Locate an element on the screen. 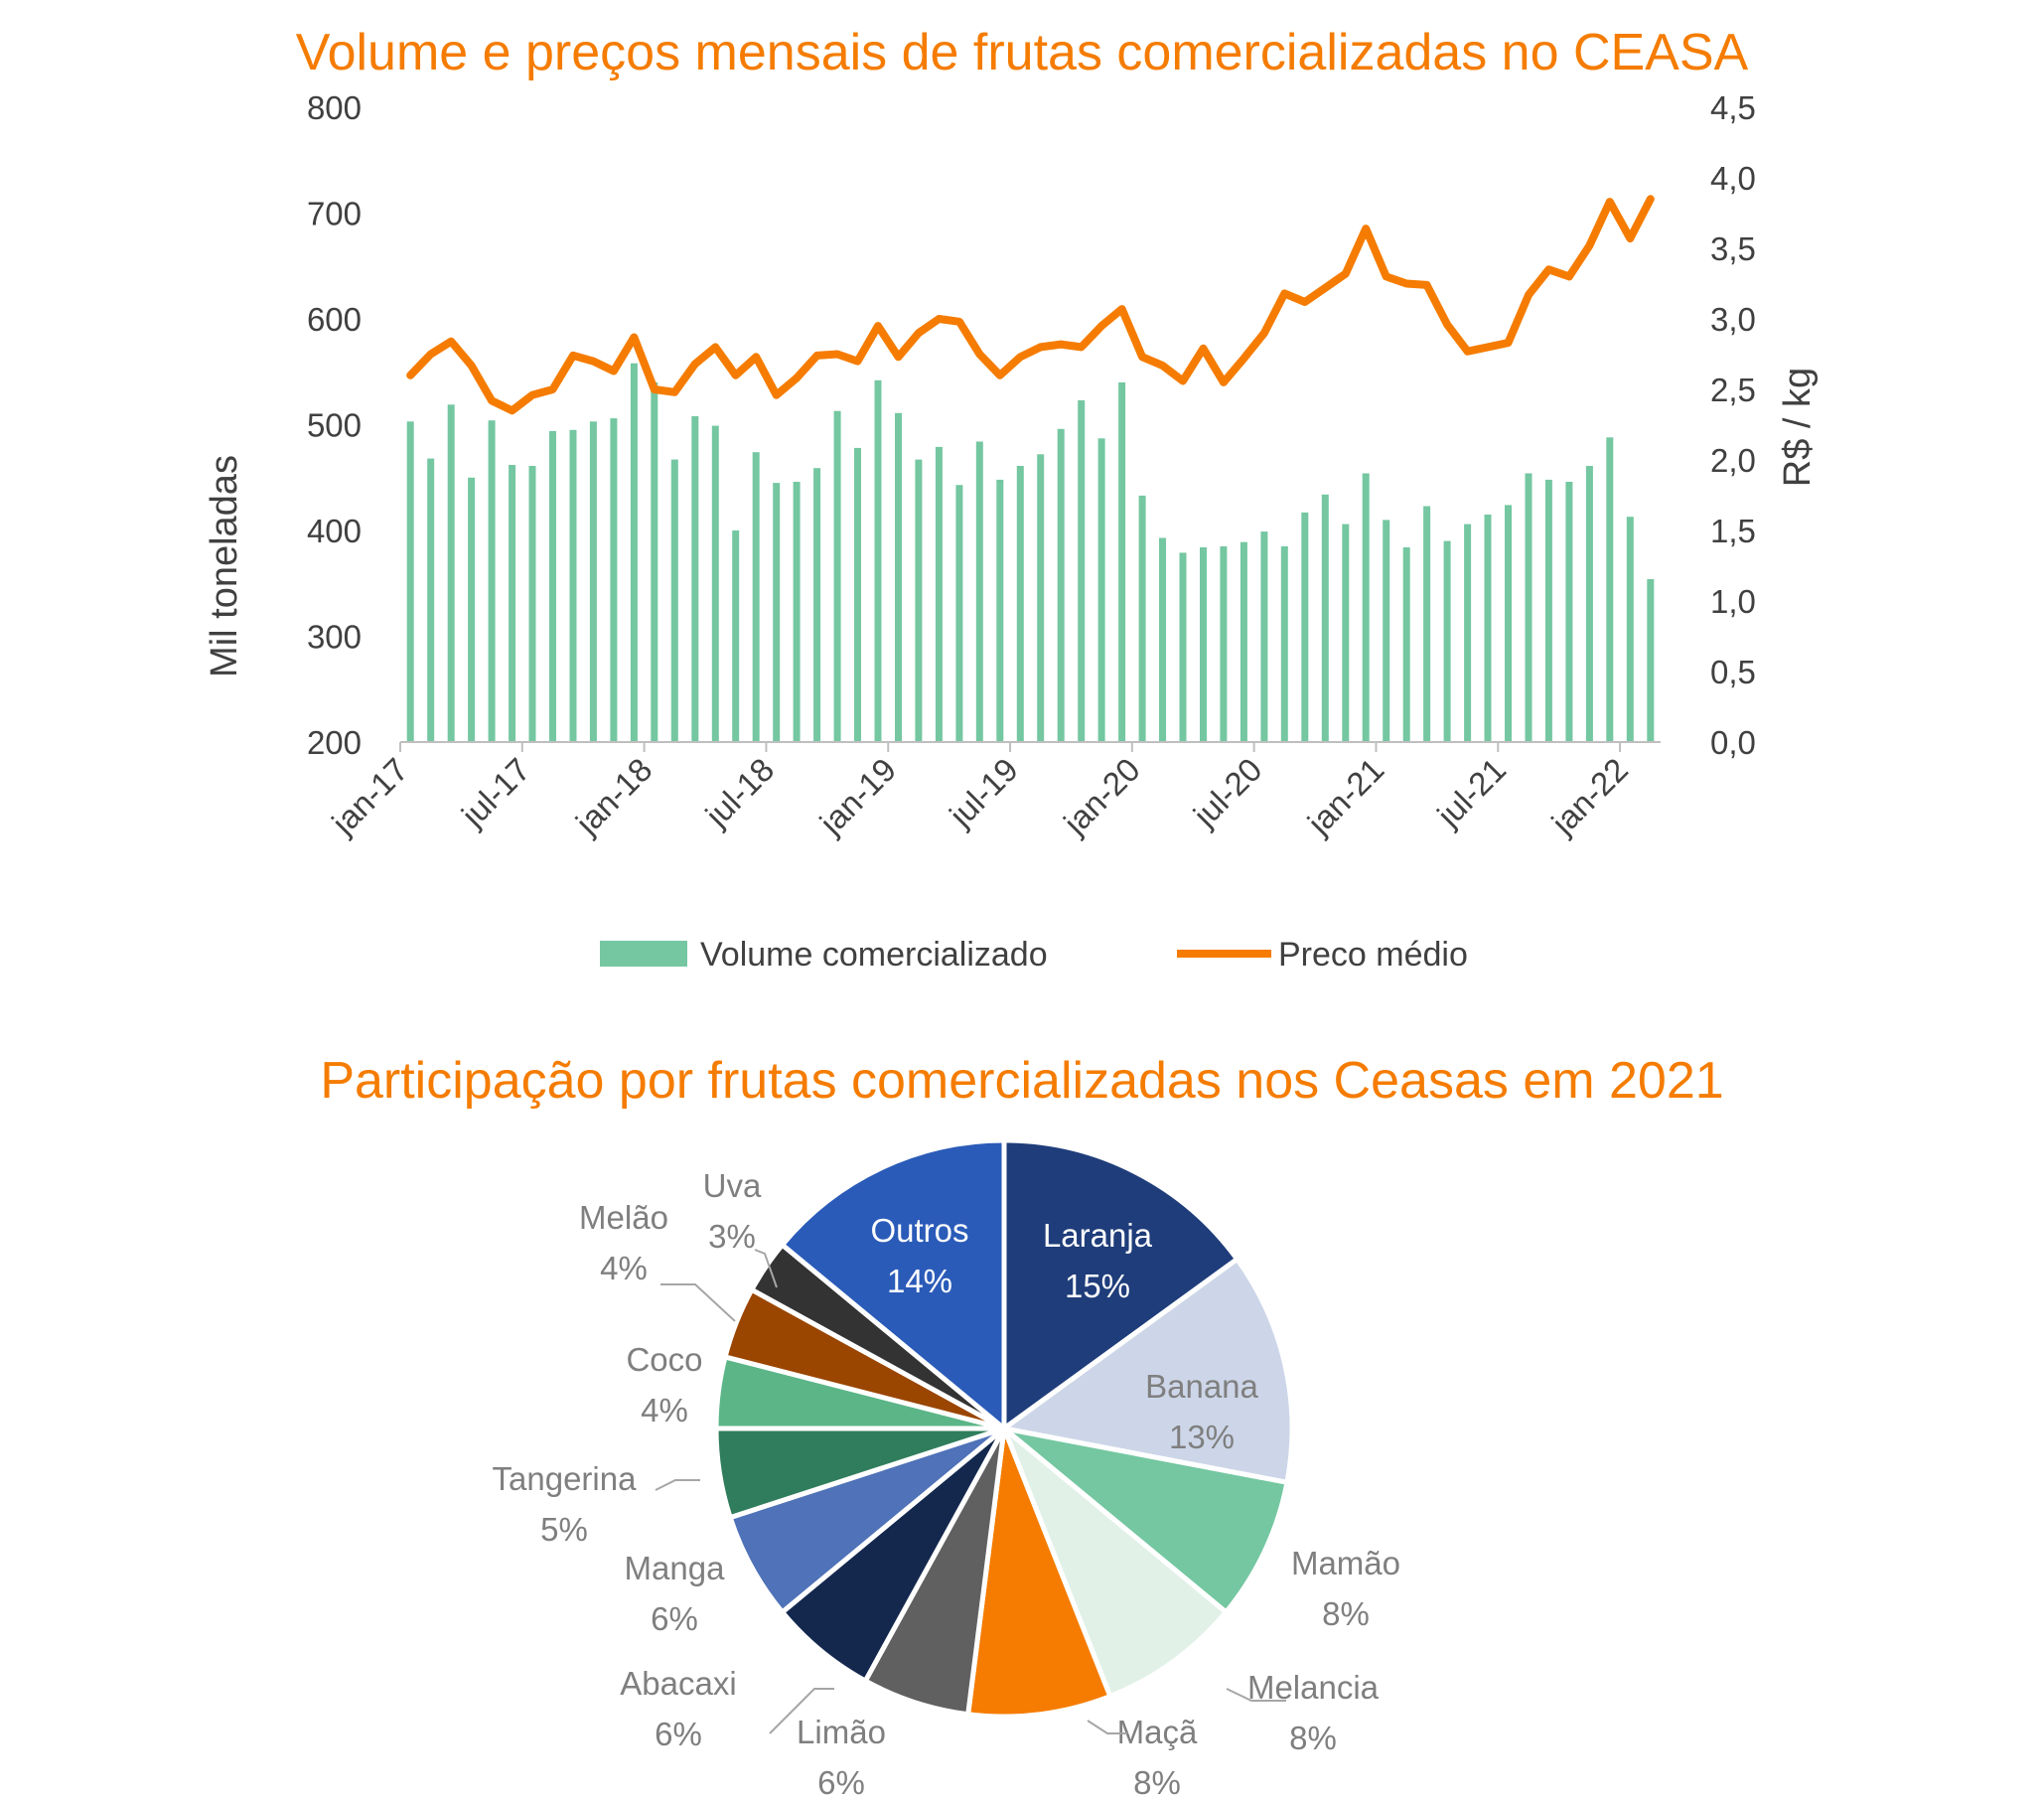  pie-slice-label: Maçã is located at coordinates (1158, 1732).